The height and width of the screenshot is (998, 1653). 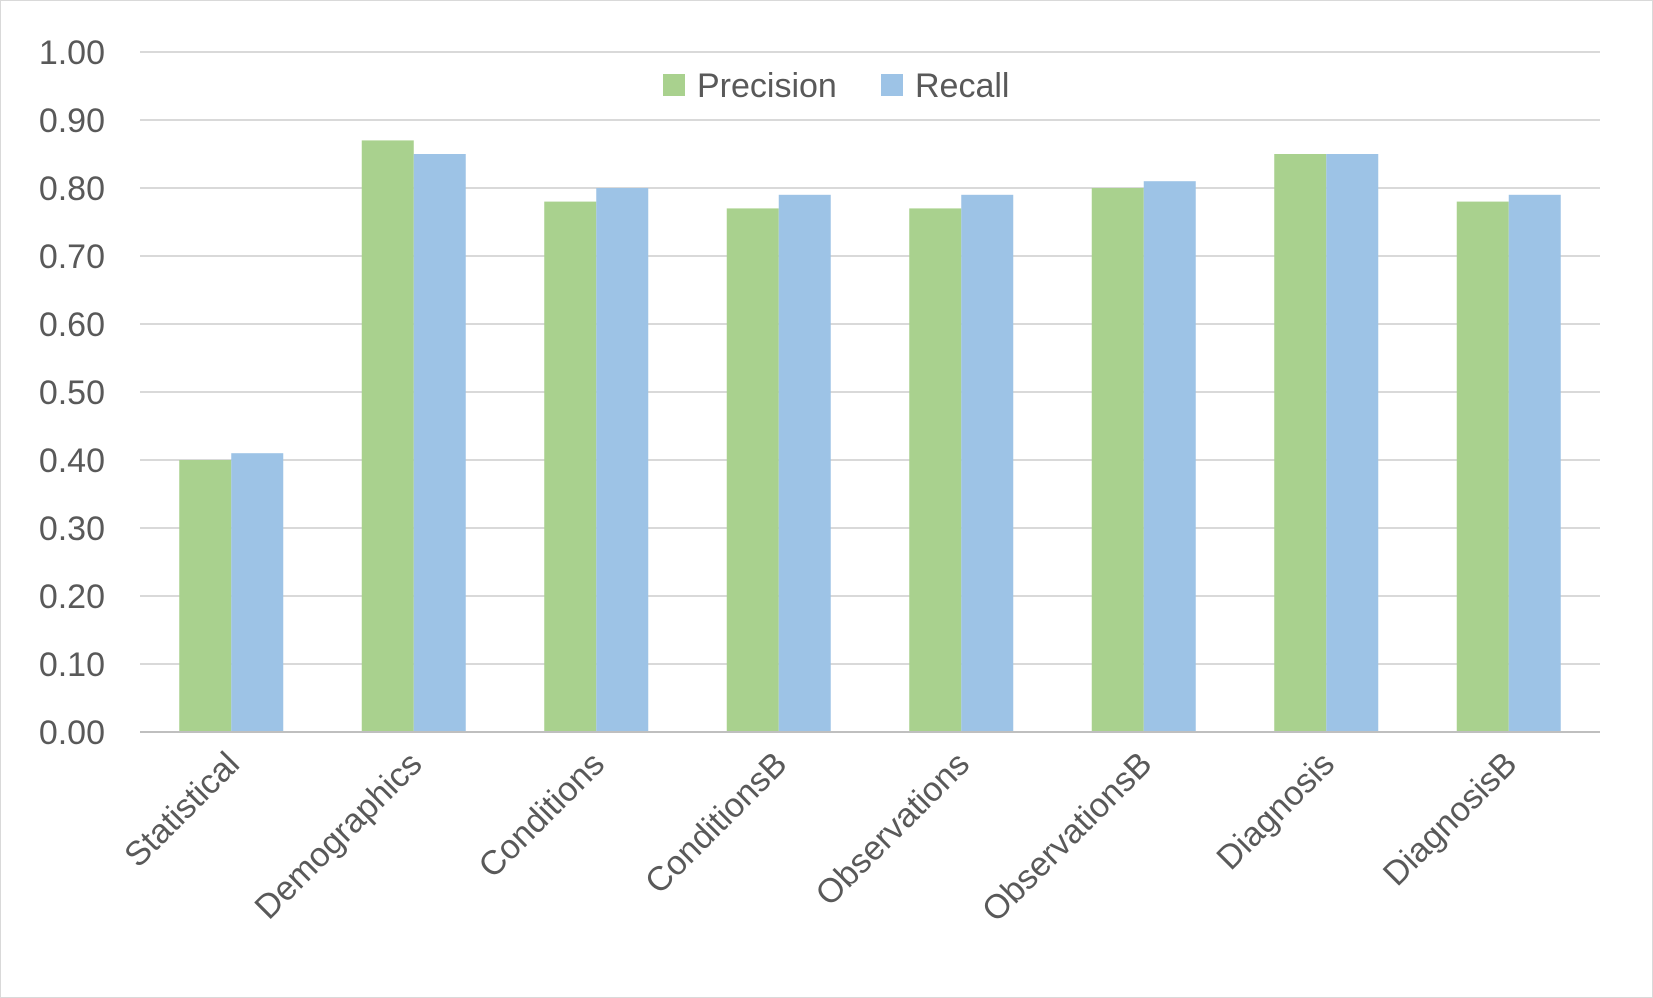 I want to click on bar-recall-conditions, so click(x=622, y=460).